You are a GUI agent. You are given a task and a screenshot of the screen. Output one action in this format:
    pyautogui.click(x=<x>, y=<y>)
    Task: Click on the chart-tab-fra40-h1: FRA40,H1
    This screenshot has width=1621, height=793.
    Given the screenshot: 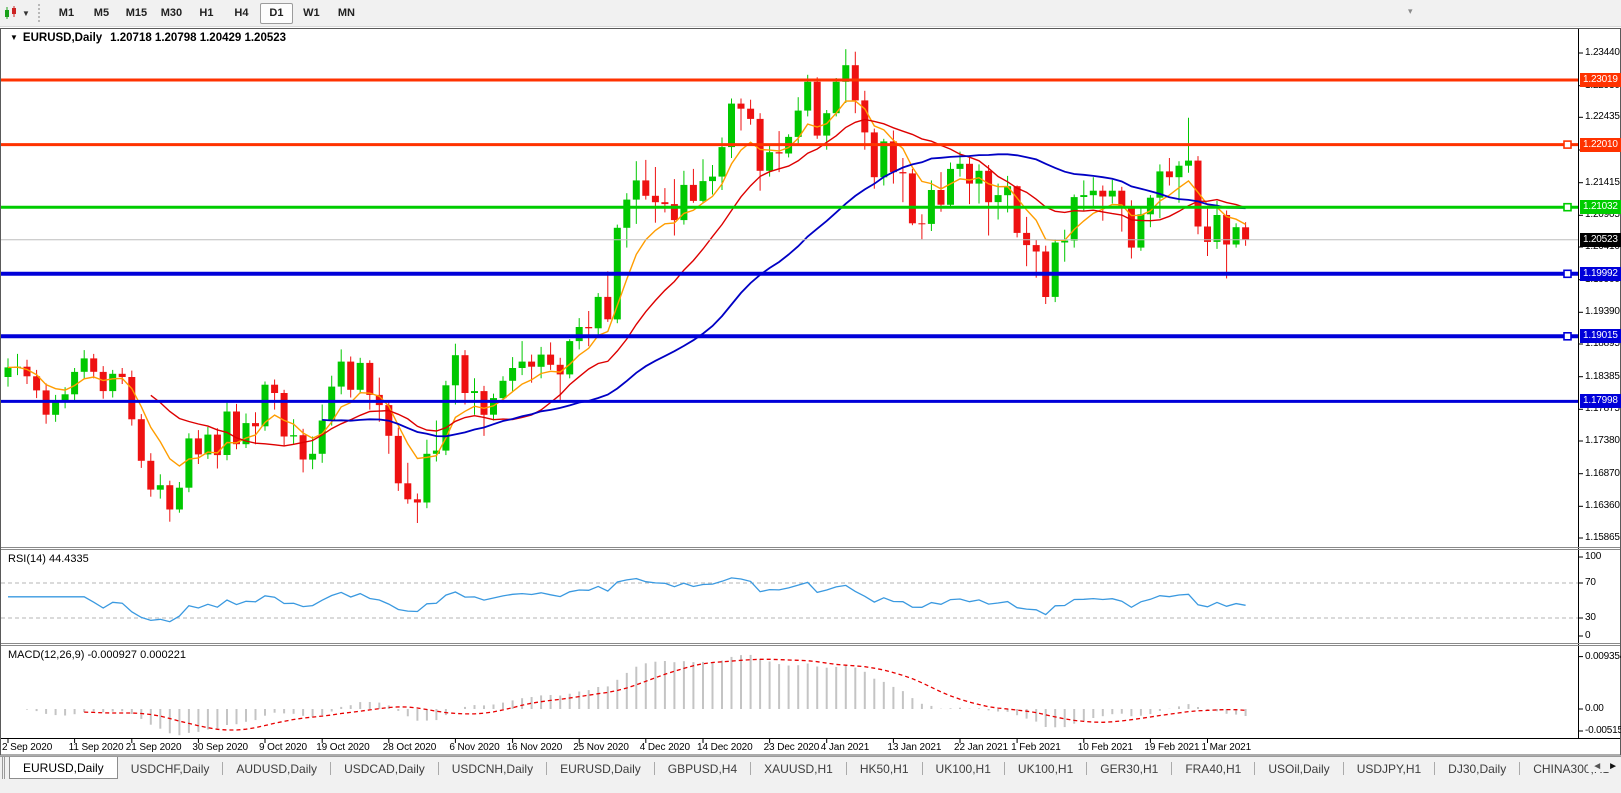 What is the action you would take?
    pyautogui.click(x=1213, y=768)
    